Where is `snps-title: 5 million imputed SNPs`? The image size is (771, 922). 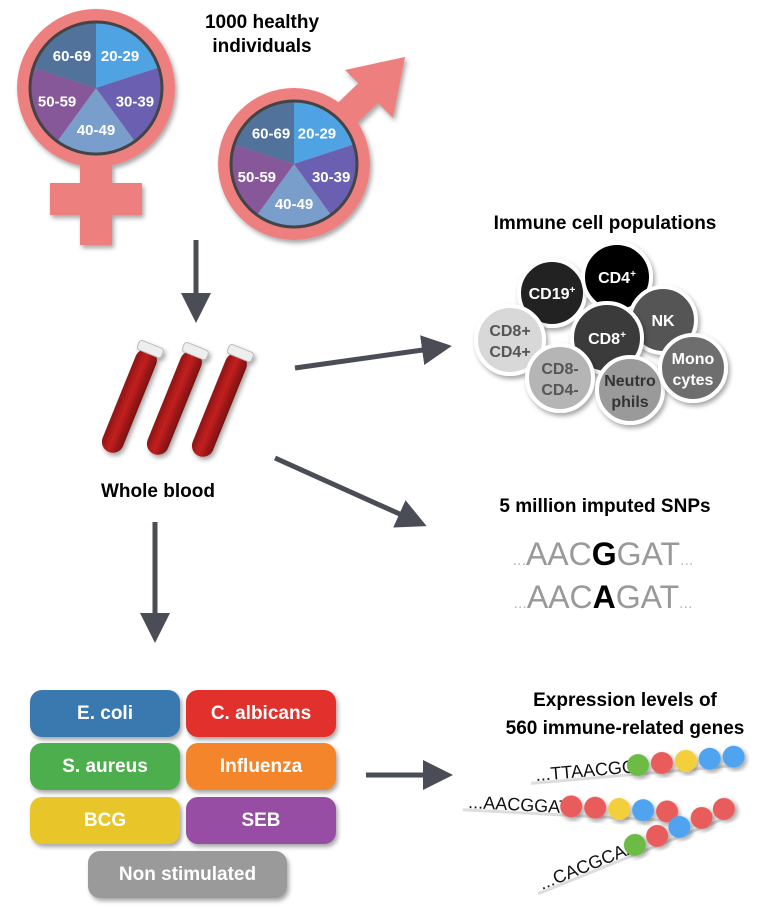
snps-title: 5 million imputed SNPs is located at coordinates (604, 506).